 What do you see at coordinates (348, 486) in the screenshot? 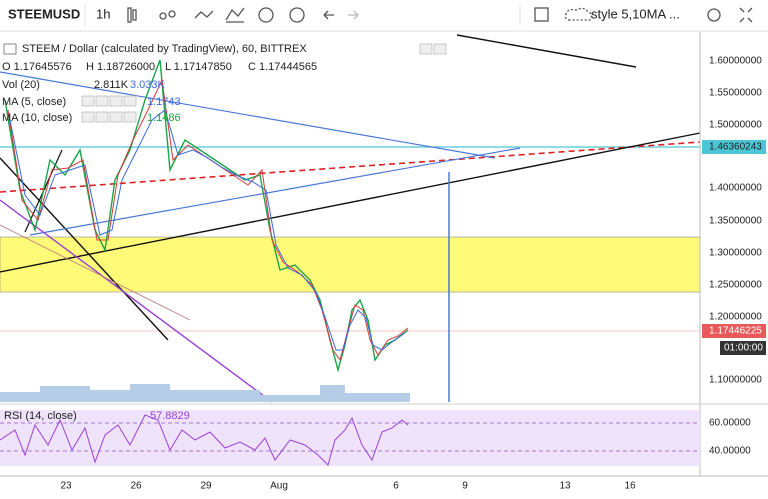
I see `time-axis: 23 26 29 Aug 6 9 13 16` at bounding box center [348, 486].